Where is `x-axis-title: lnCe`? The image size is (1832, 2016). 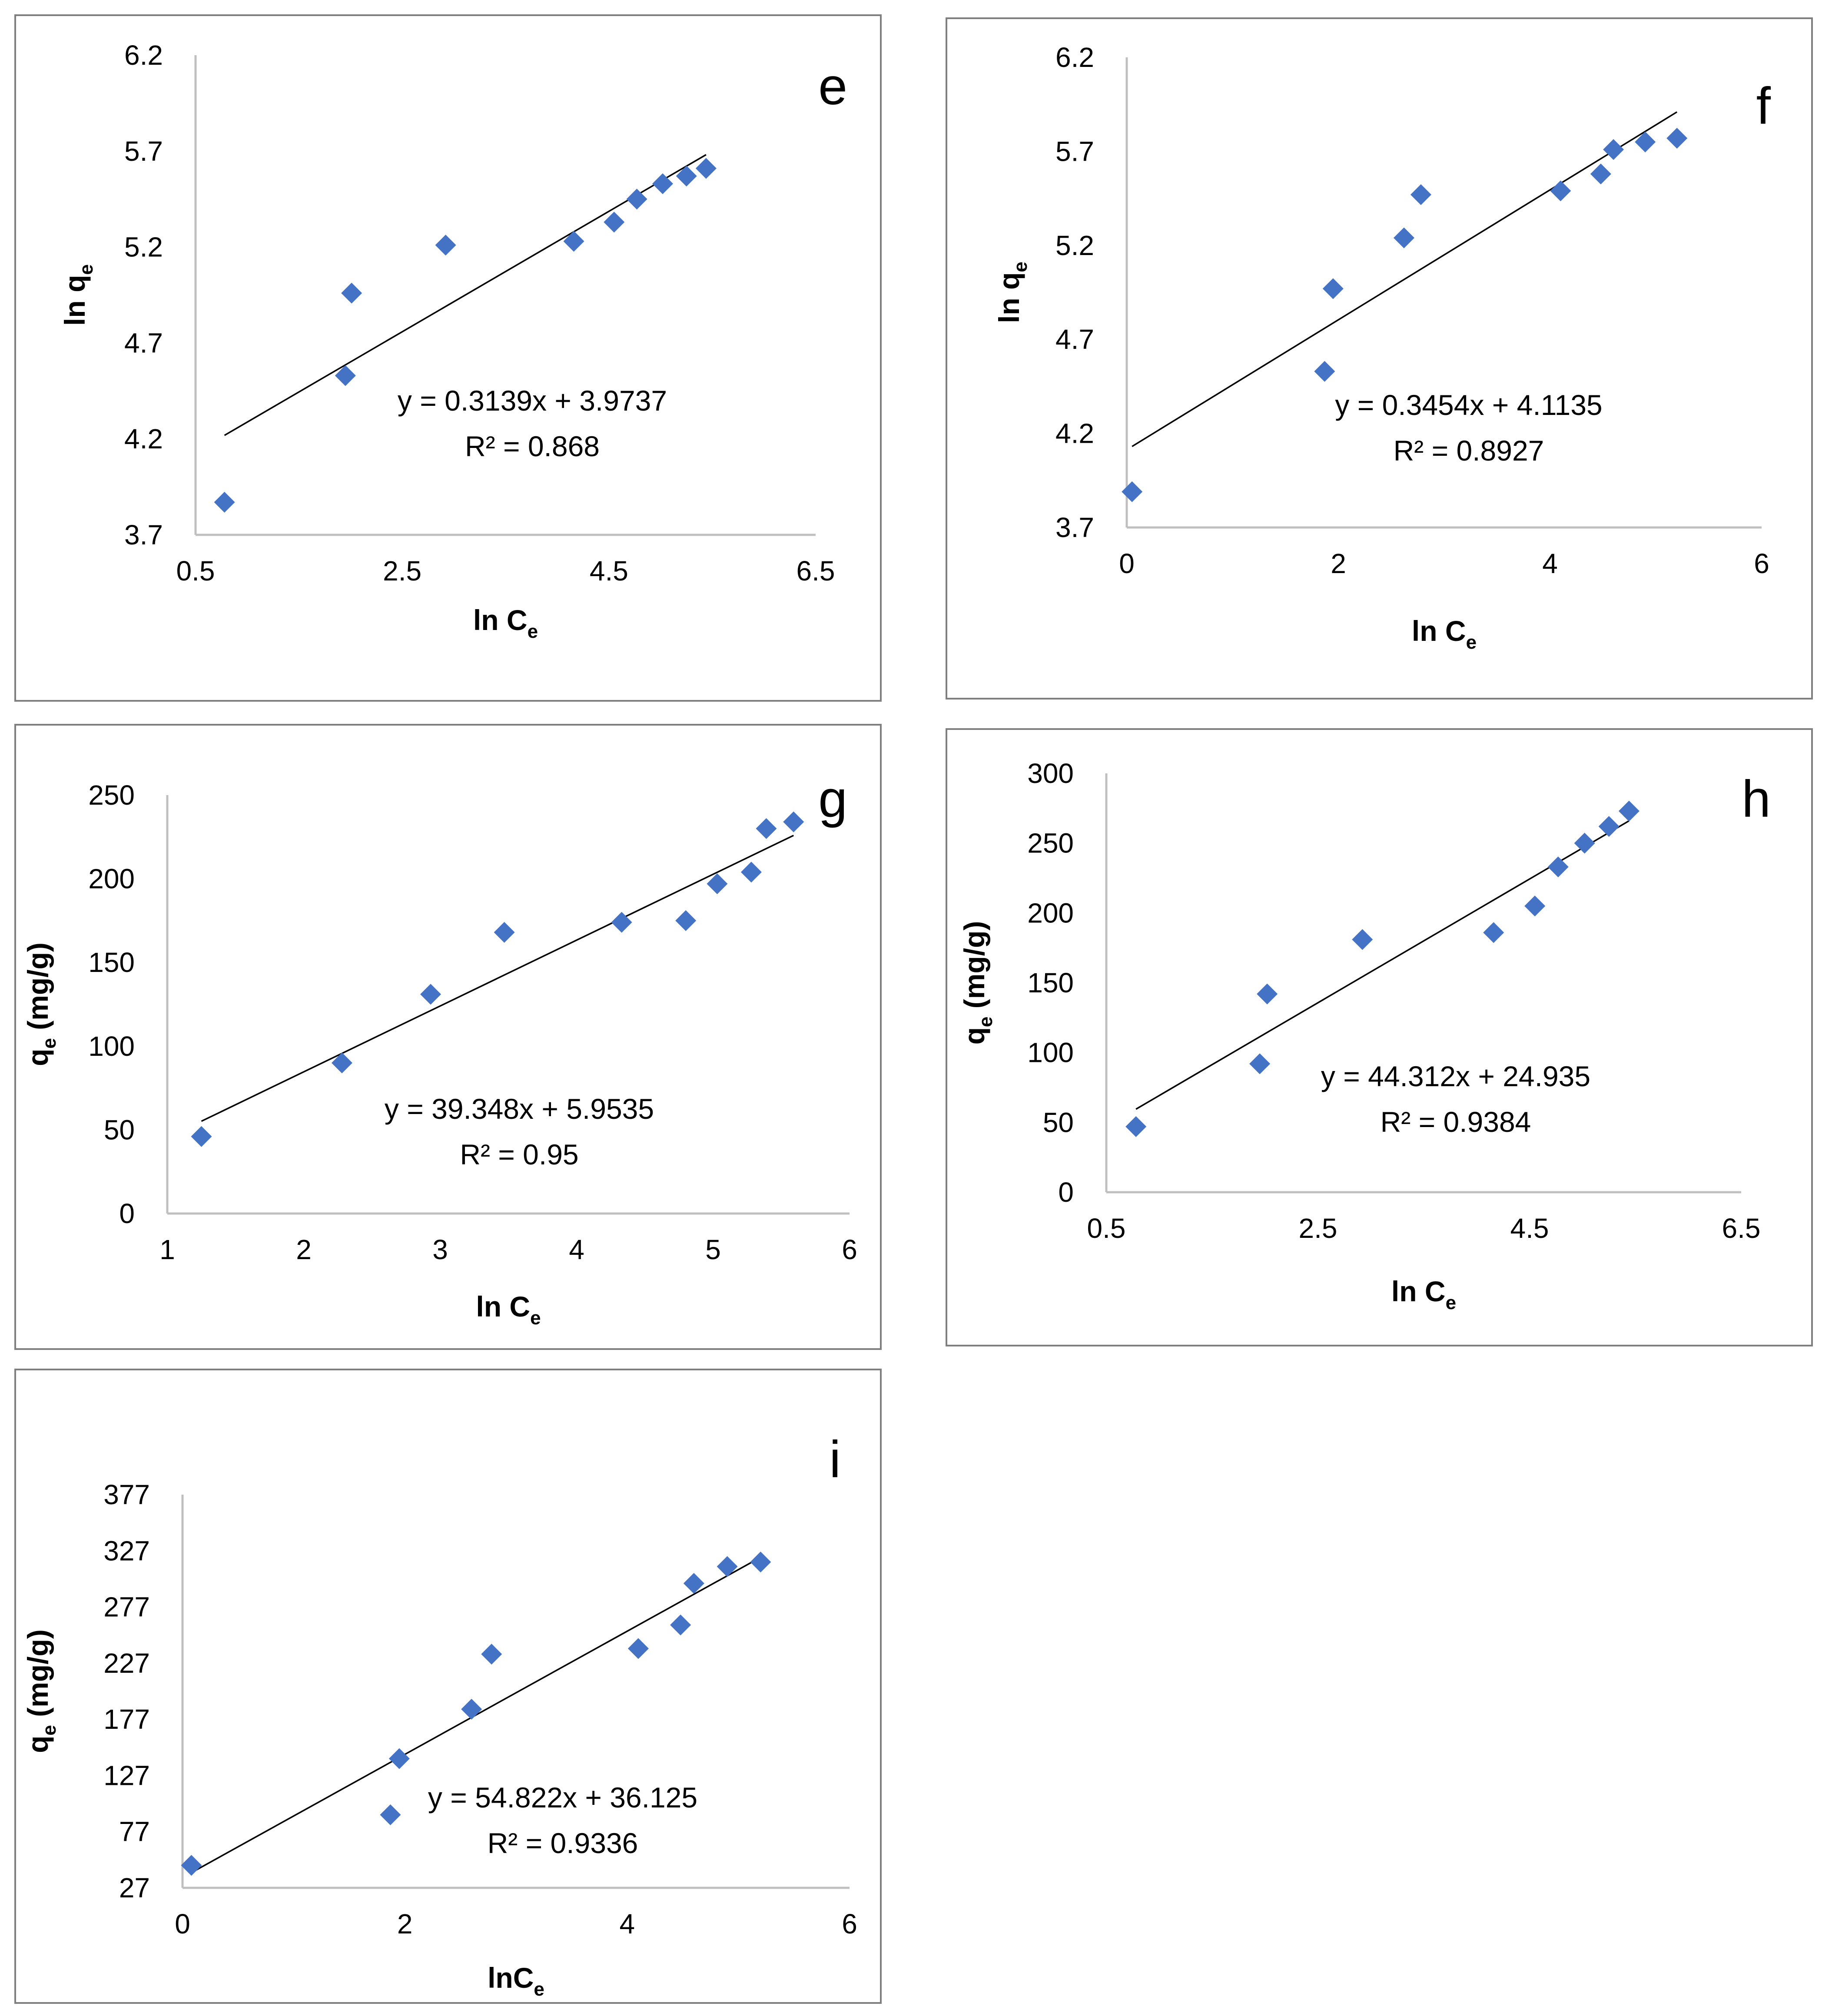
x-axis-title: lnCe is located at coordinates (516, 1981).